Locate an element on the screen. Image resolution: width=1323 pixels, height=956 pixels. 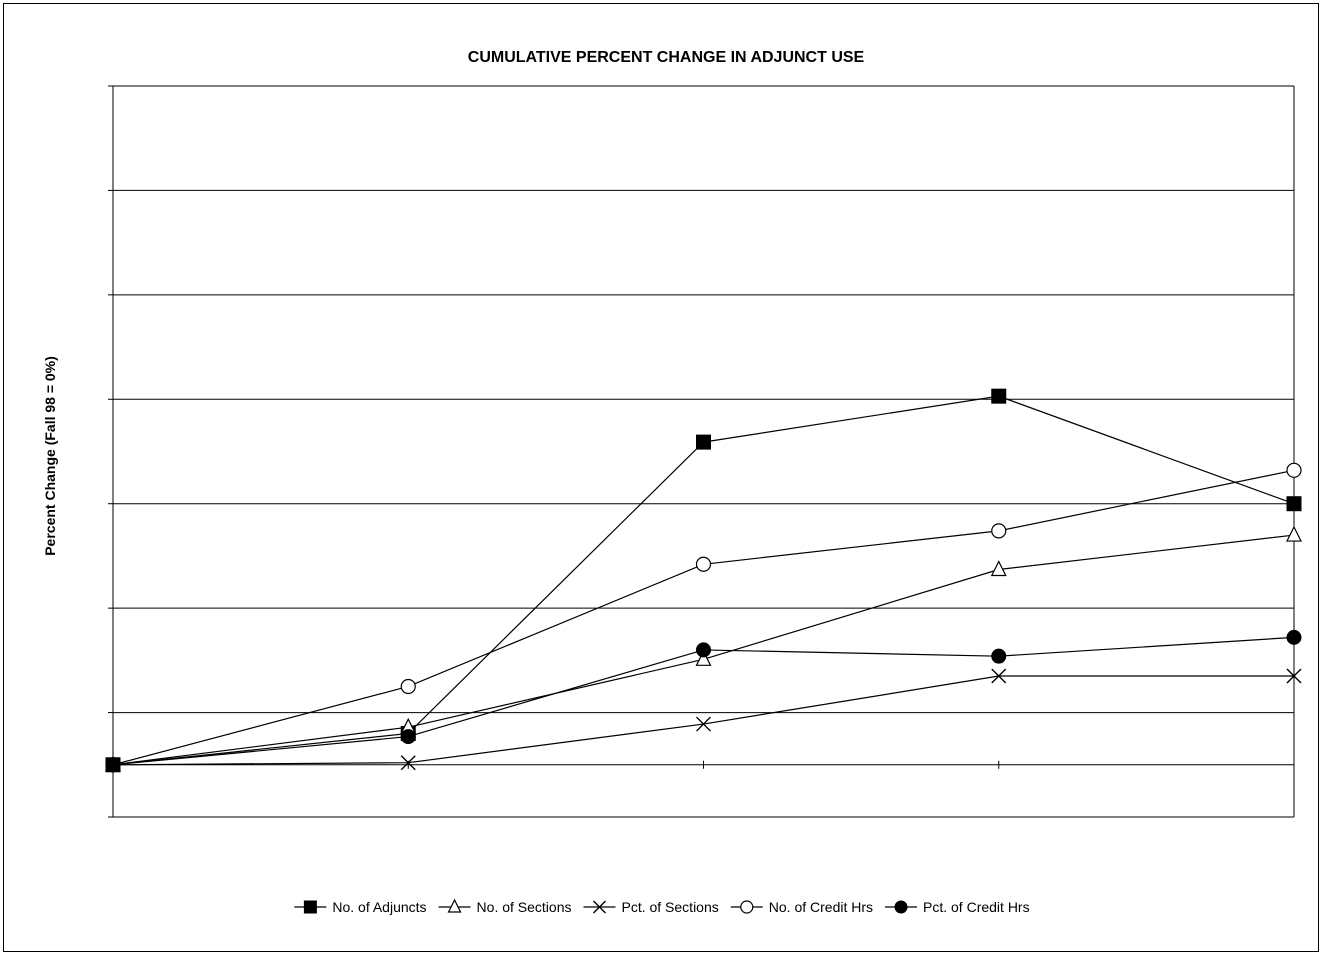
series-2-point-1-stroke-b is located at coordinates (408, 763).